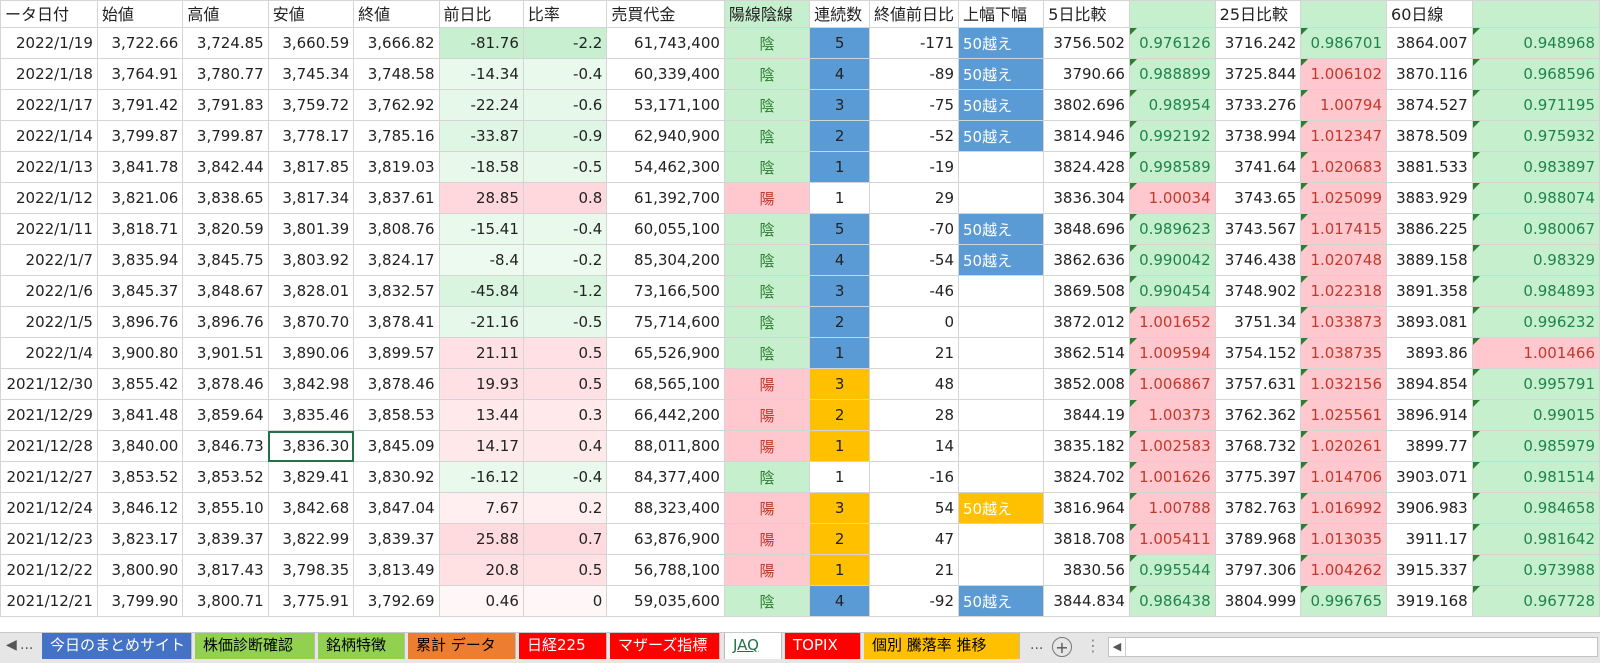 The width and height of the screenshot is (1600, 663). I want to click on ratio-cell: -0.5, so click(565, 167).